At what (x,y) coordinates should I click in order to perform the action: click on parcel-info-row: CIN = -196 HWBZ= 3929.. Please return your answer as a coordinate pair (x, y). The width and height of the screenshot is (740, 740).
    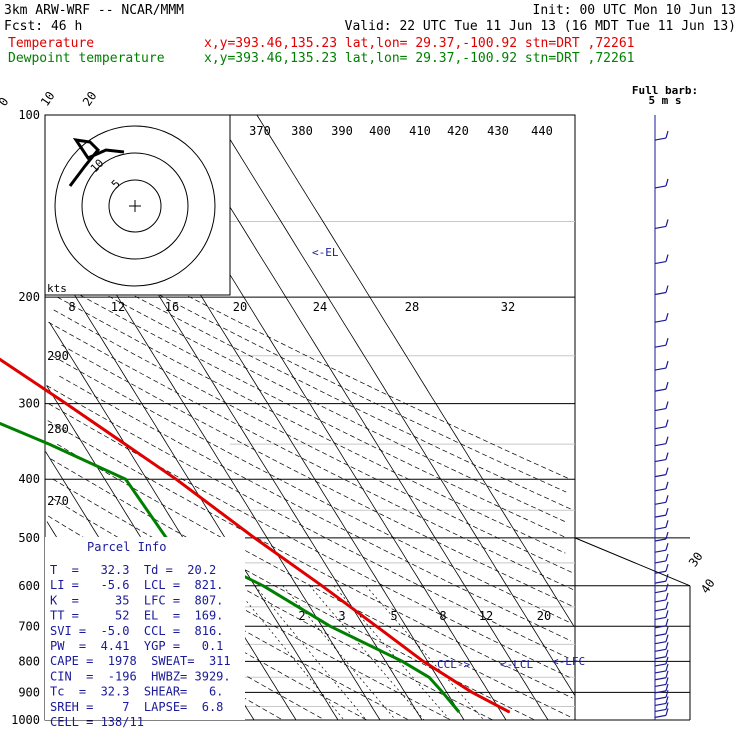
    Looking at the image, I should click on (140, 676).